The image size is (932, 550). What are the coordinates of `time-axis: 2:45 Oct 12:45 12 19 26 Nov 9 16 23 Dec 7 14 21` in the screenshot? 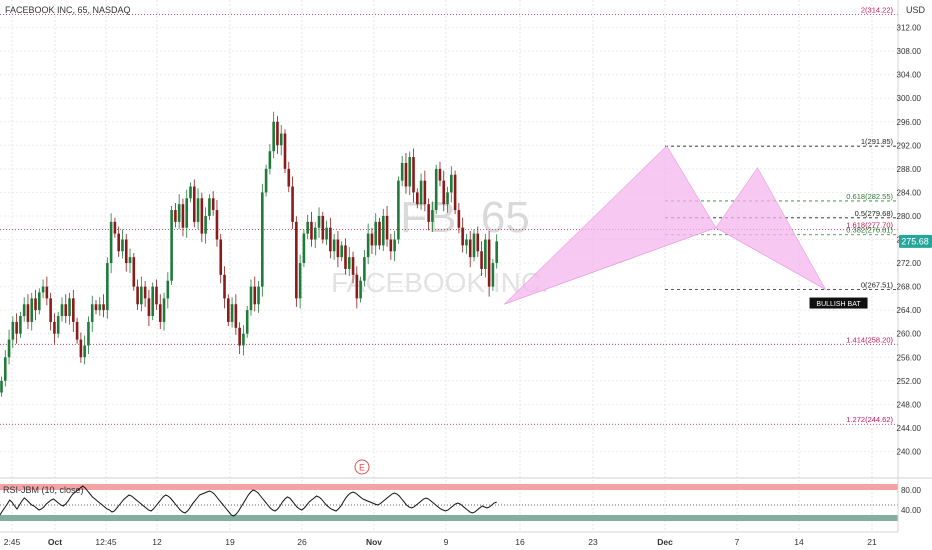 It's located at (449, 539).